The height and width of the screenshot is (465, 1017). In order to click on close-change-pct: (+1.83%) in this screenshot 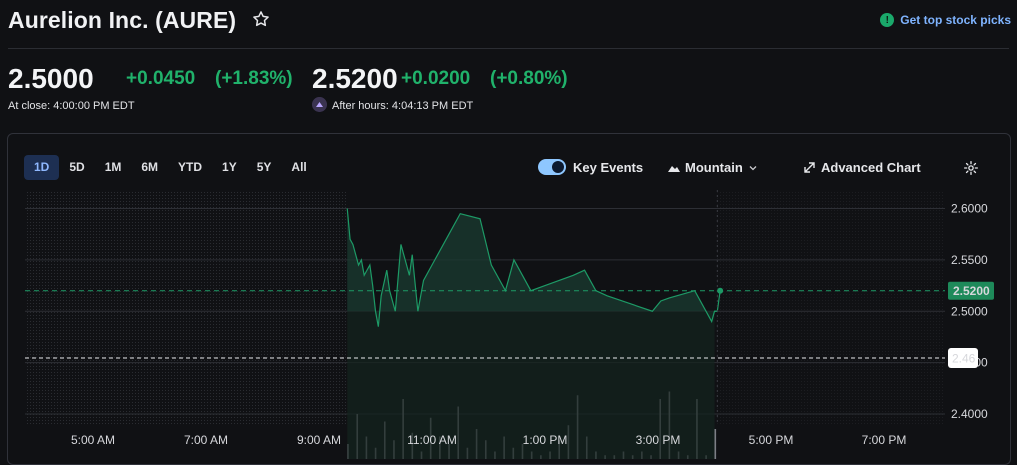, I will do `click(254, 78)`.